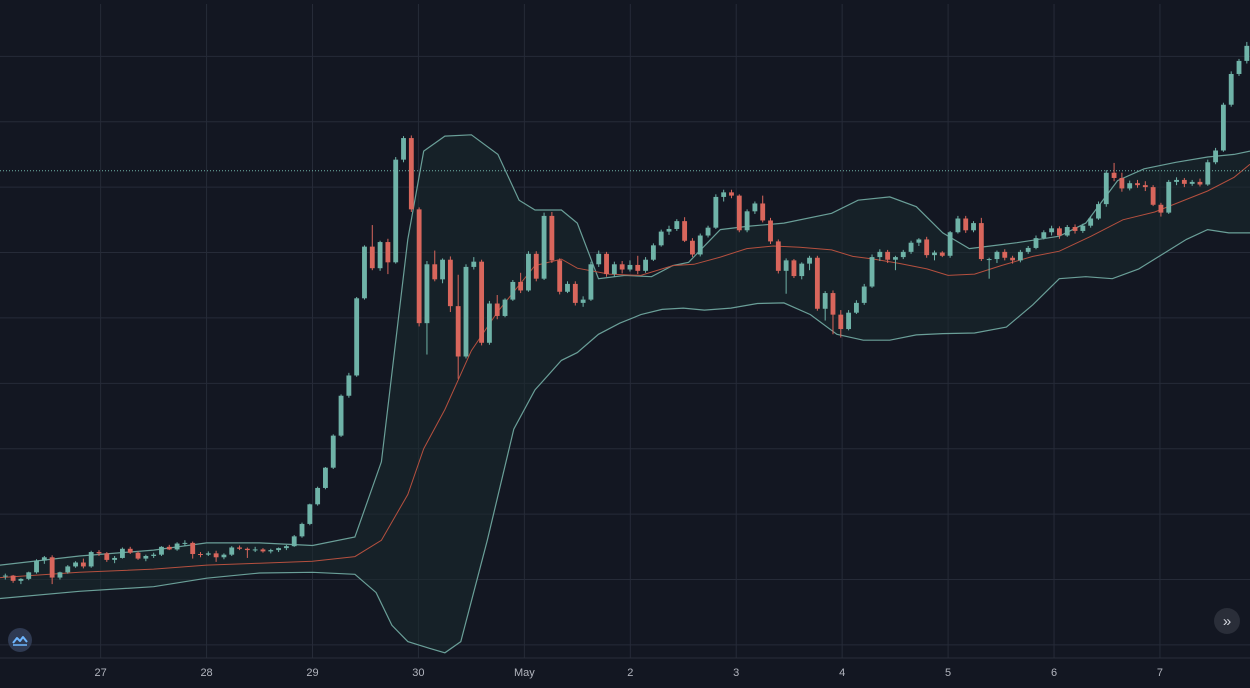  I want to click on tradingview-logo-icon, so click(20, 640).